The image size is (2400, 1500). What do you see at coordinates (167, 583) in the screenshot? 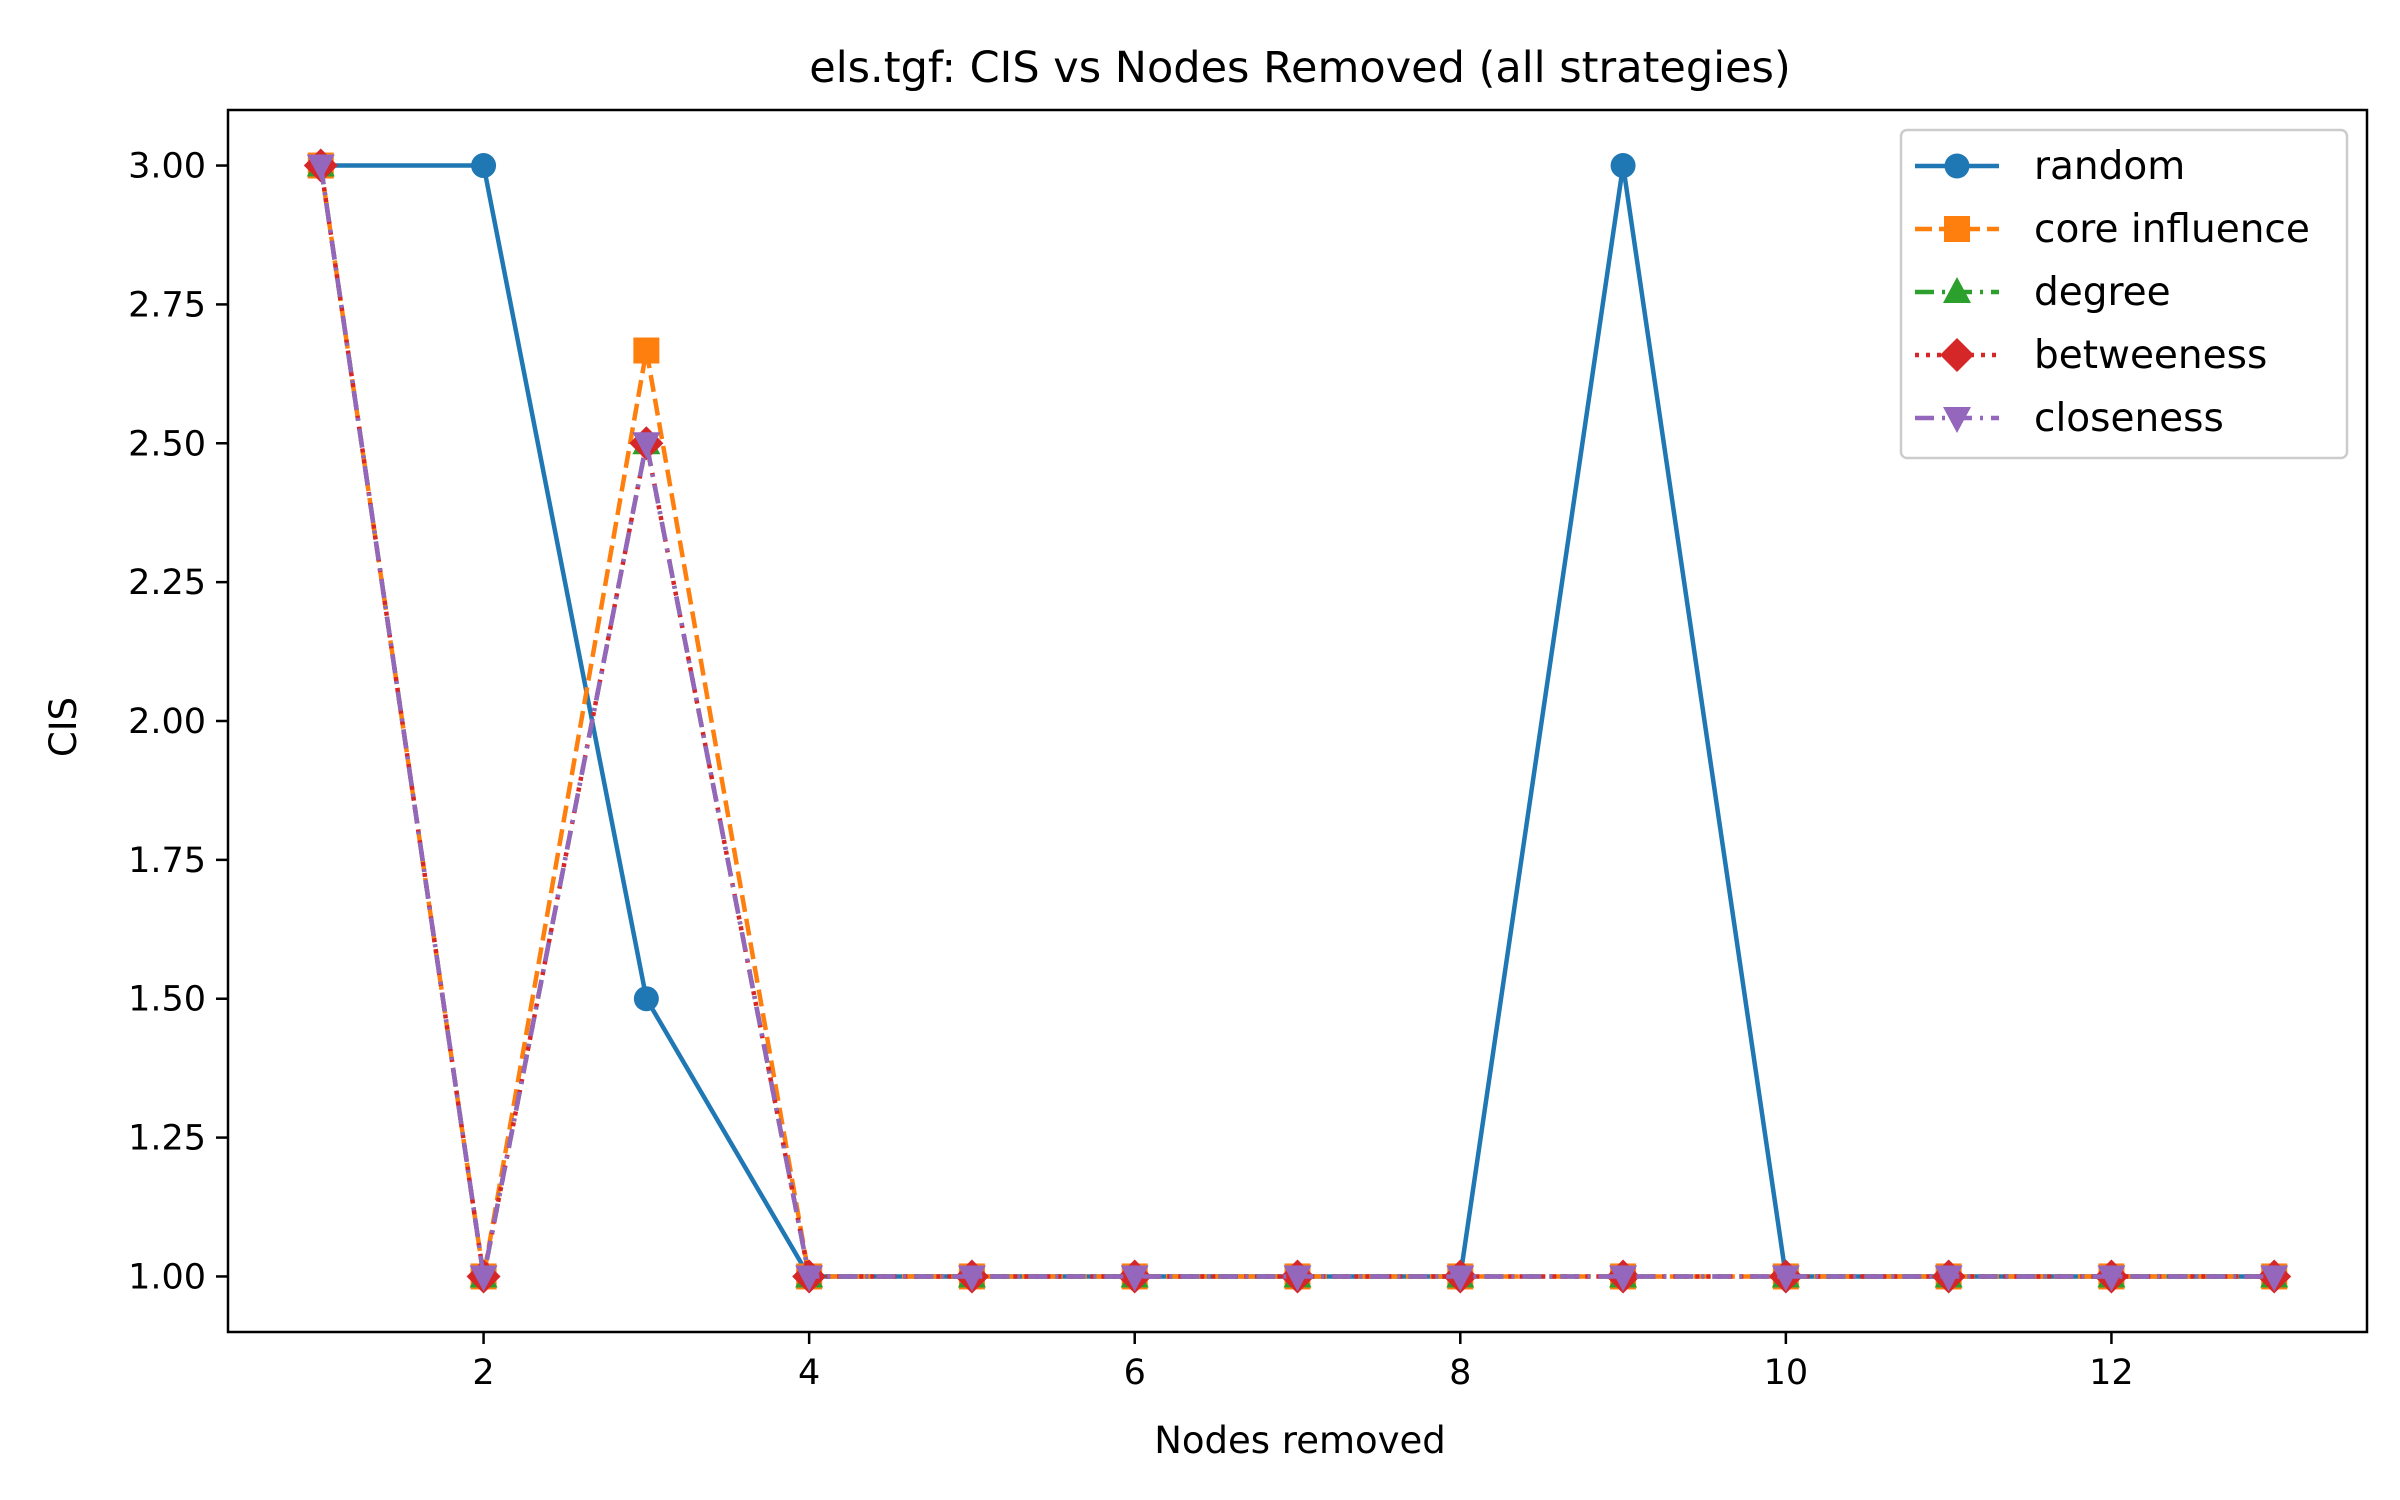
I see `y-tick-label: 2.25` at bounding box center [167, 583].